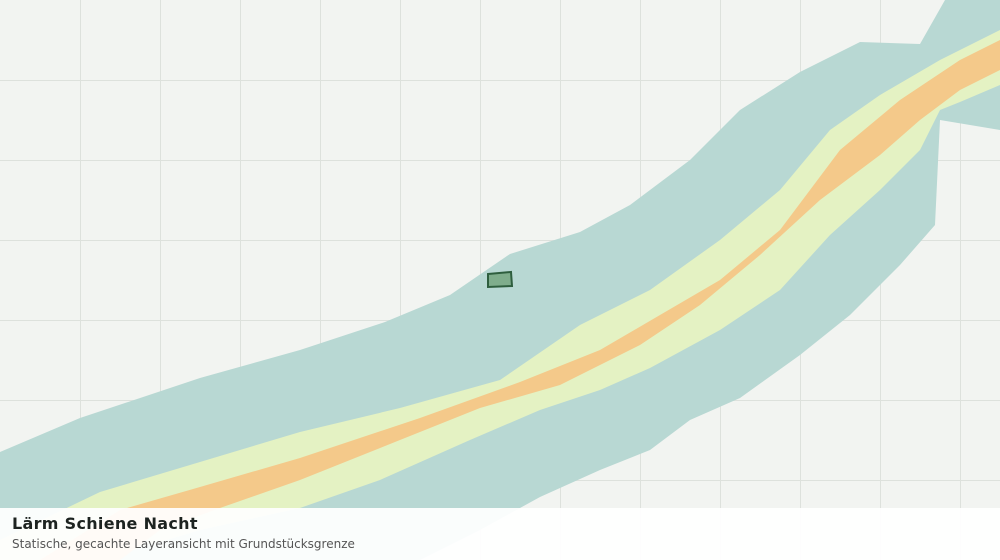  What do you see at coordinates (105, 523) in the screenshot?
I see `layer-title: Lärm Schiene Nacht` at bounding box center [105, 523].